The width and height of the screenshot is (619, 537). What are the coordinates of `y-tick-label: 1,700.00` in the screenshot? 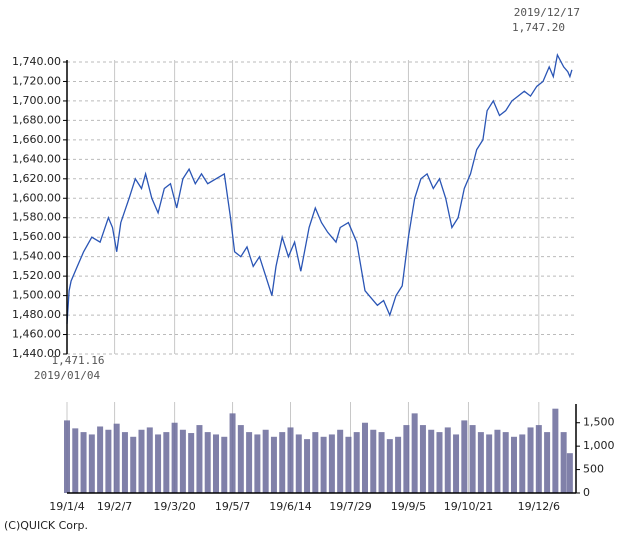 It's located at (36, 100).